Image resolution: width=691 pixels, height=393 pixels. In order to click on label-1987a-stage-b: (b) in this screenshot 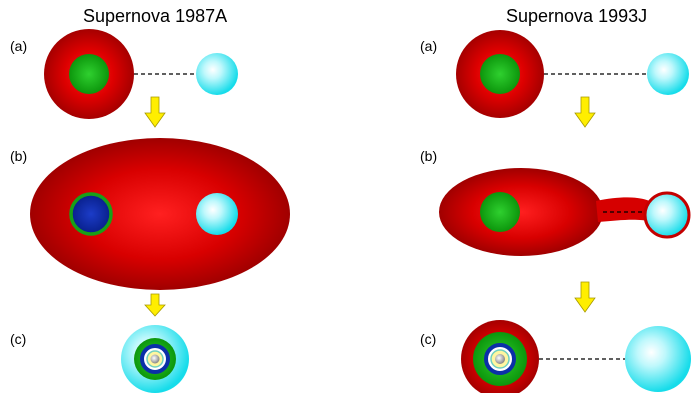, I will do `click(19, 156)`.